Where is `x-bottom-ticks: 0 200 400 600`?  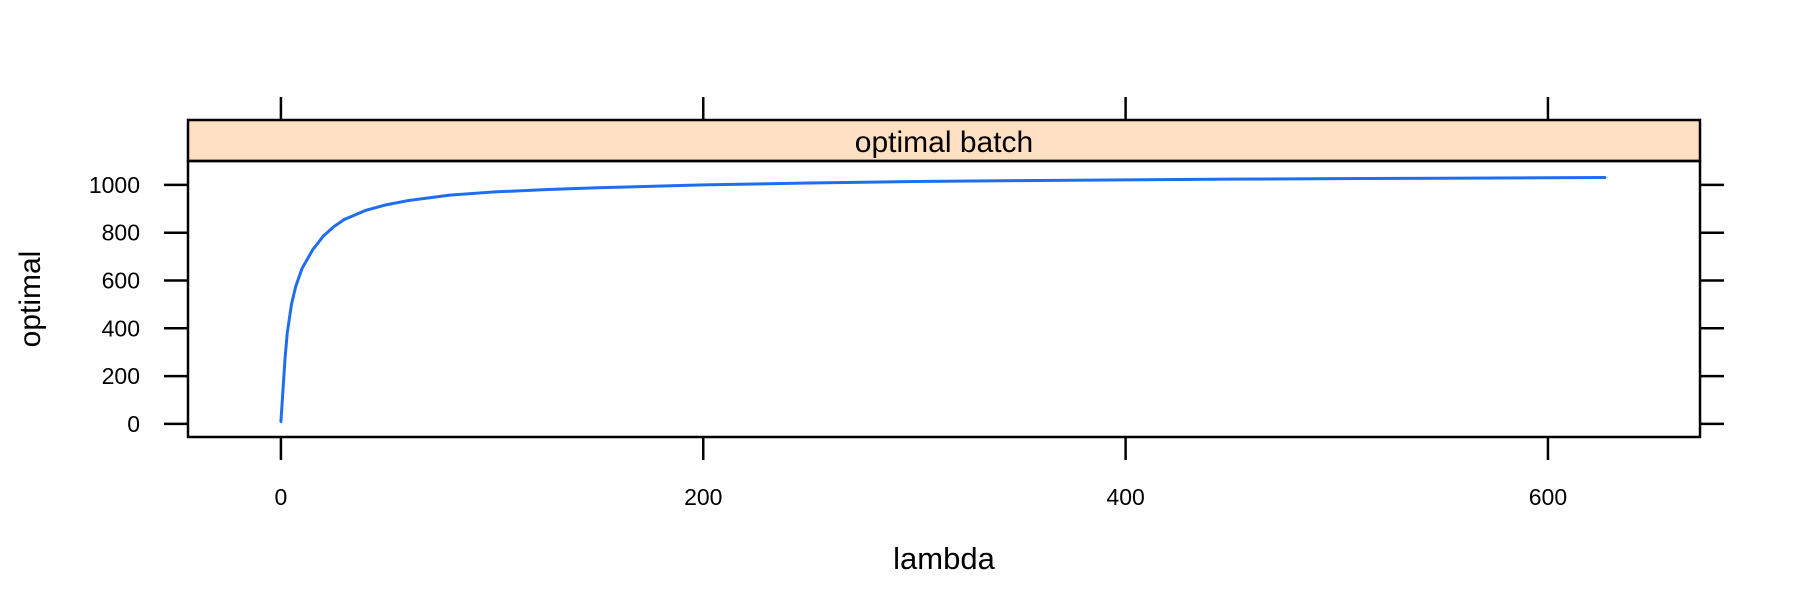 x-bottom-ticks: 0 200 400 600 is located at coordinates (921, 473).